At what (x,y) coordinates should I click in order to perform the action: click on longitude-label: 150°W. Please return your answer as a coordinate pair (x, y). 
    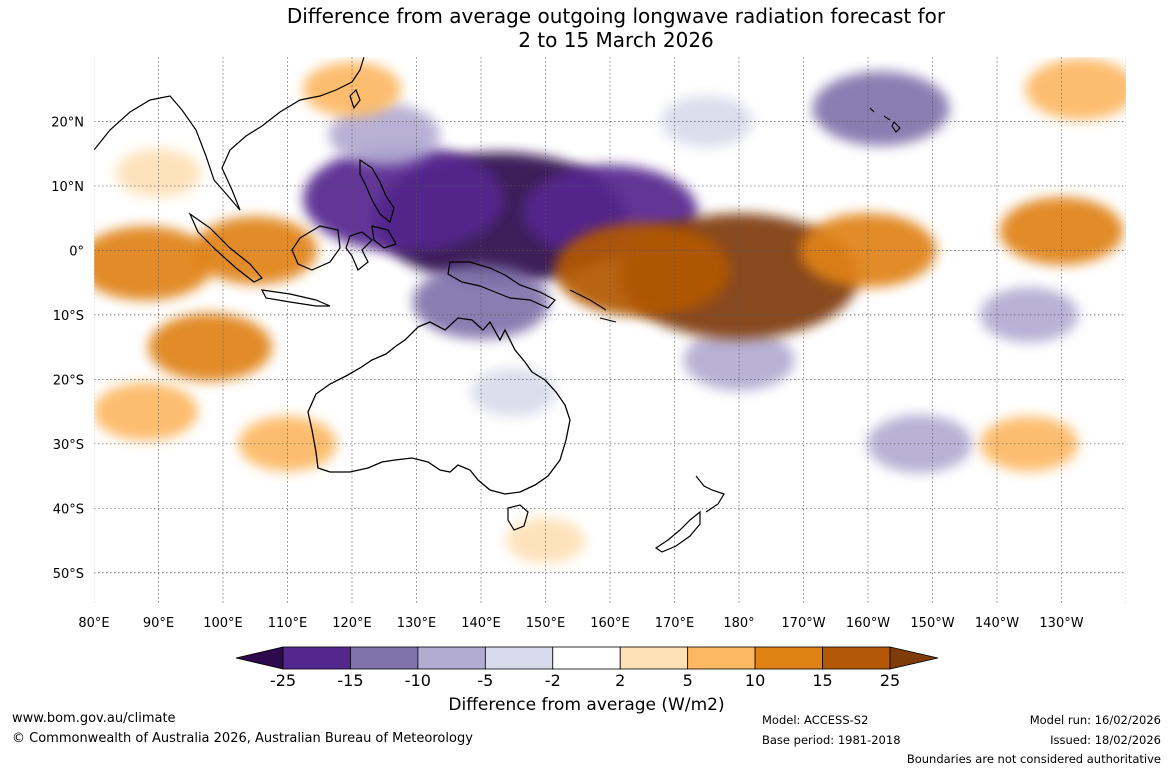
    Looking at the image, I should click on (932, 623).